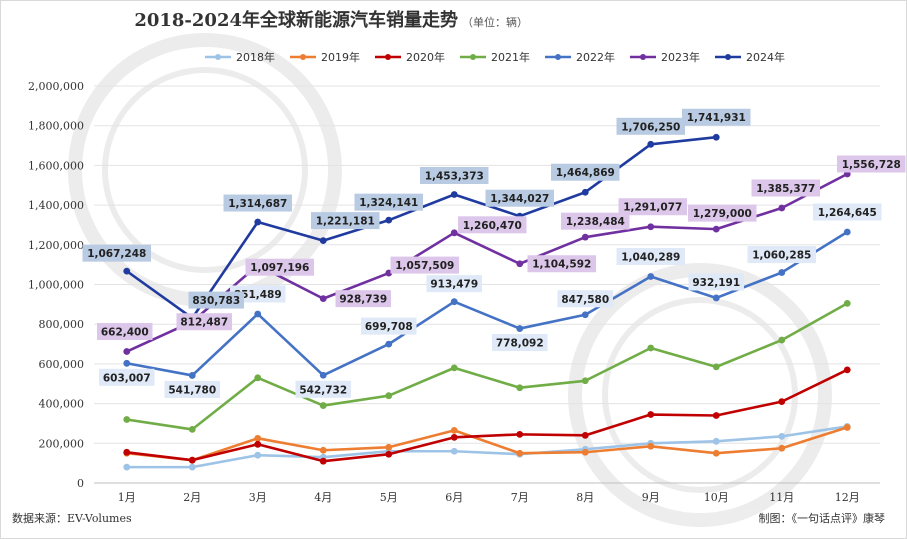 The height and width of the screenshot is (539, 907). Describe the element at coordinates (62, 364) in the screenshot. I see `y-tick-label: 600,000` at that location.